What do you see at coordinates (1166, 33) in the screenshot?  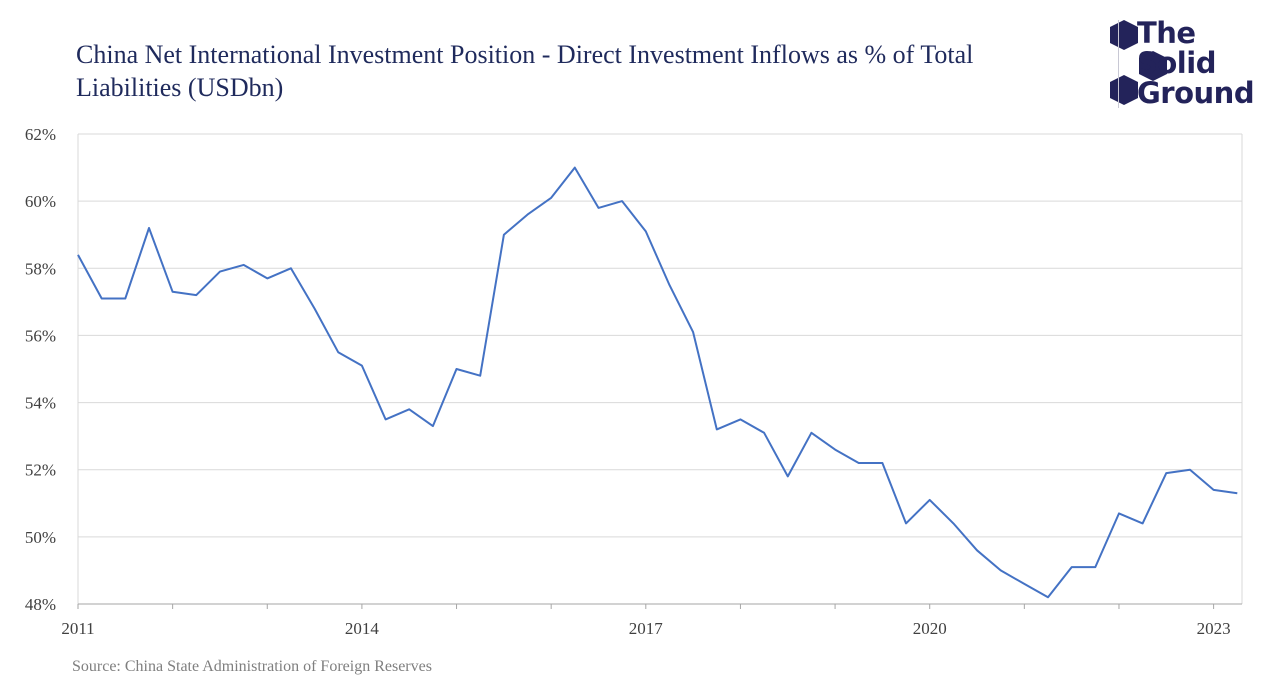 I see `logo-line-1: The` at bounding box center [1166, 33].